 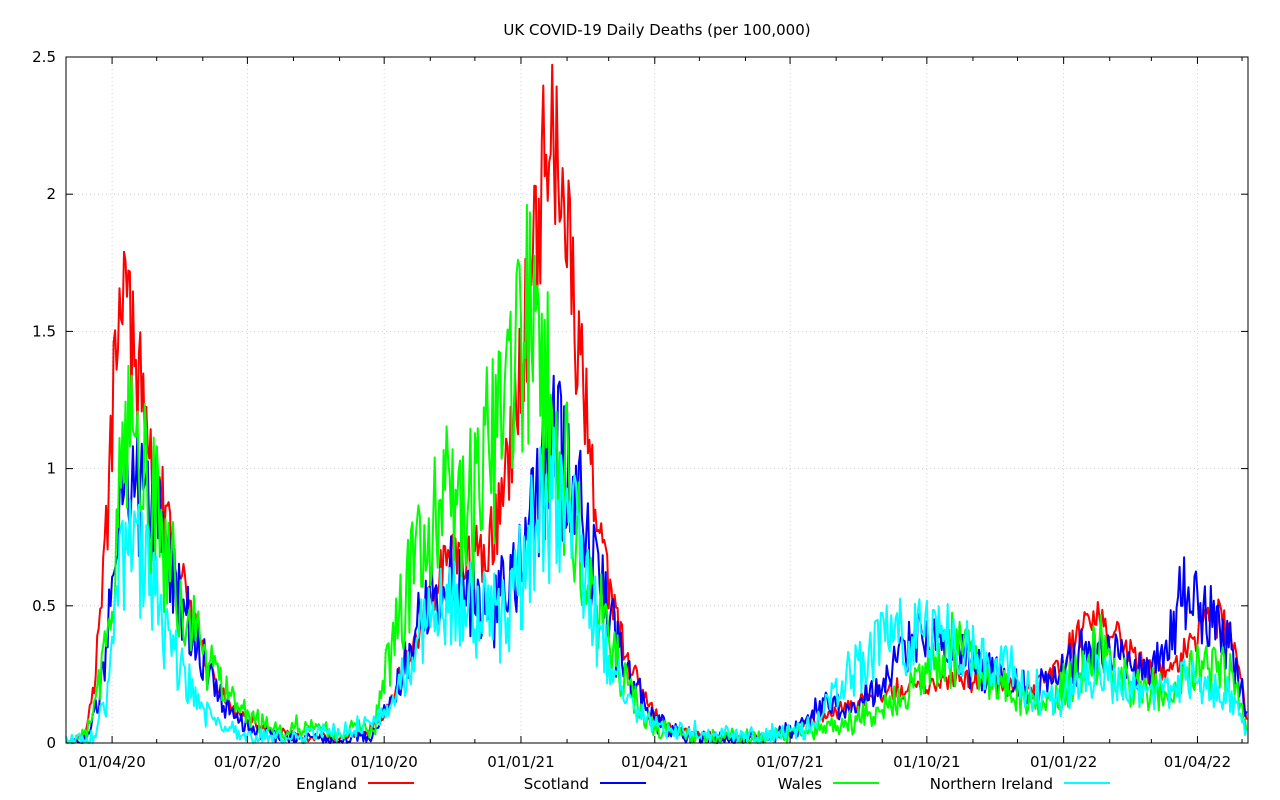 What do you see at coordinates (800, 784) in the screenshot?
I see `legend-label-wales: Wales` at bounding box center [800, 784].